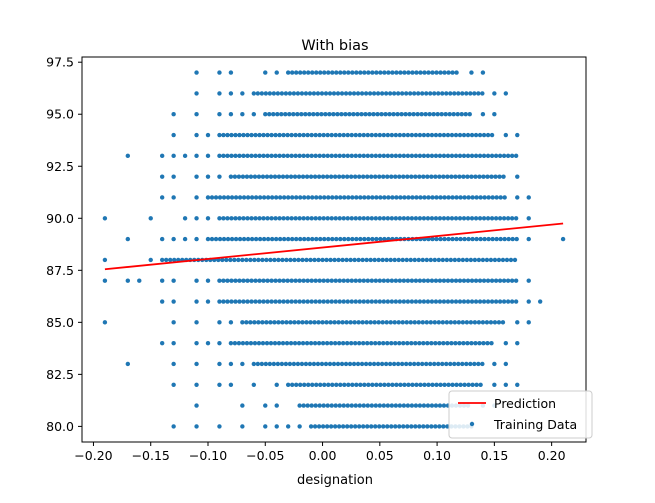  I want to click on y-tick-label: 87.5, so click(60, 270).